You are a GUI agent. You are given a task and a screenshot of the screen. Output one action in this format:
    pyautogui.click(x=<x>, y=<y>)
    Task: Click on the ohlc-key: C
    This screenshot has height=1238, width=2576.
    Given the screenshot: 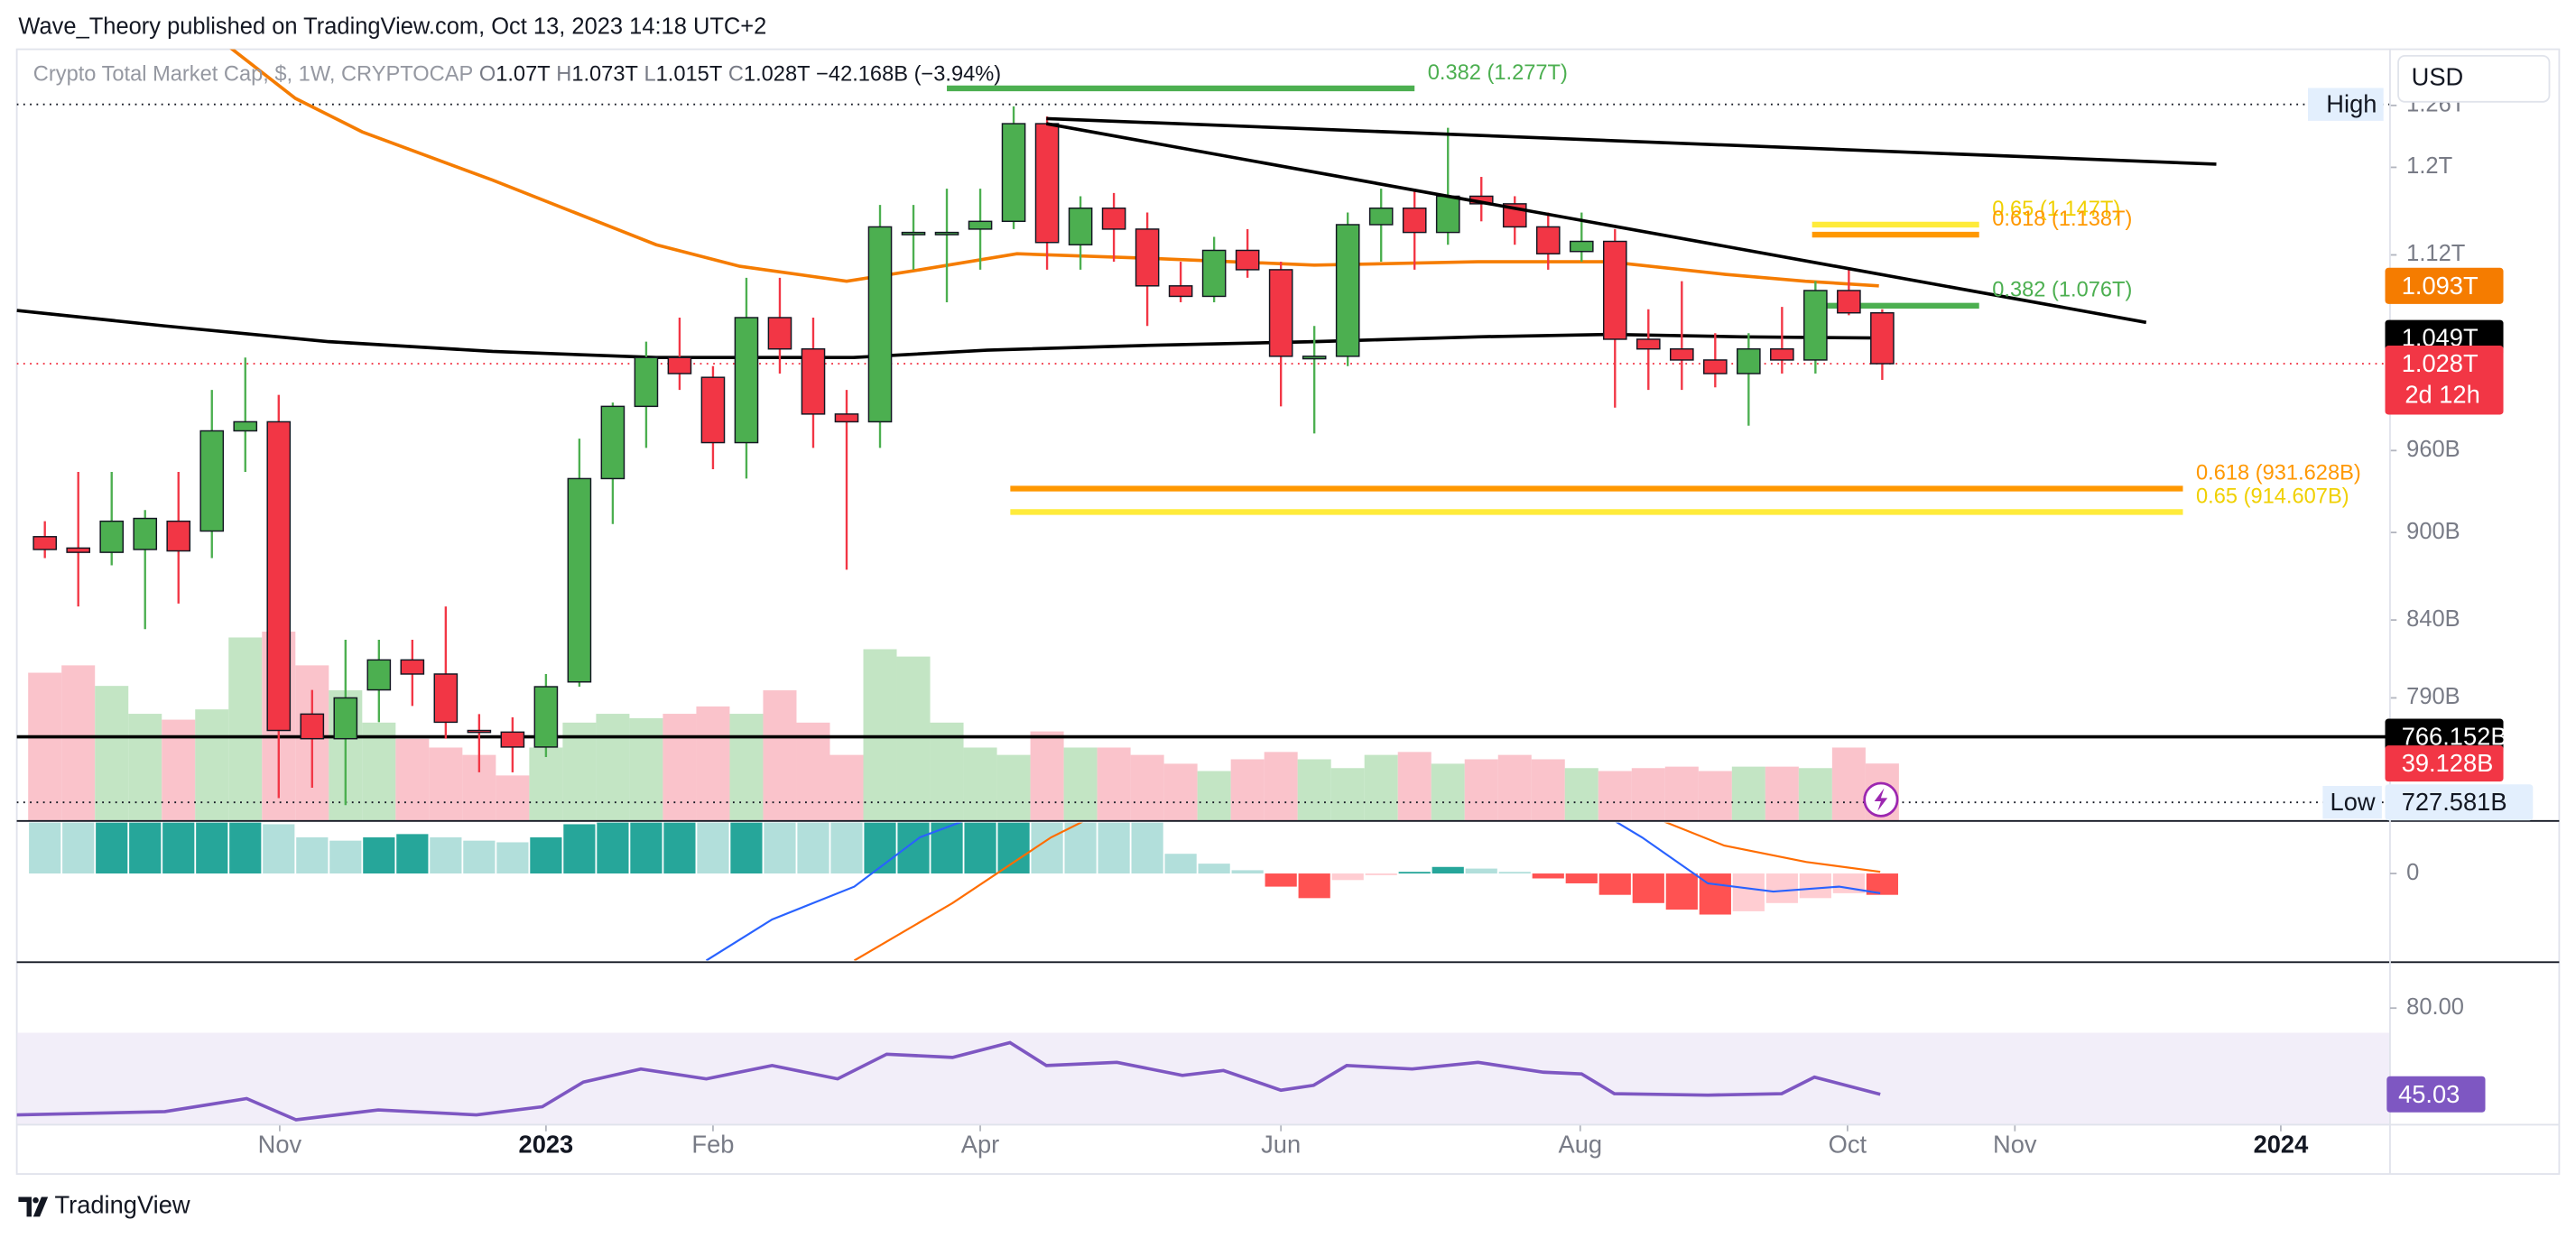 What is the action you would take?
    pyautogui.click(x=736, y=75)
    